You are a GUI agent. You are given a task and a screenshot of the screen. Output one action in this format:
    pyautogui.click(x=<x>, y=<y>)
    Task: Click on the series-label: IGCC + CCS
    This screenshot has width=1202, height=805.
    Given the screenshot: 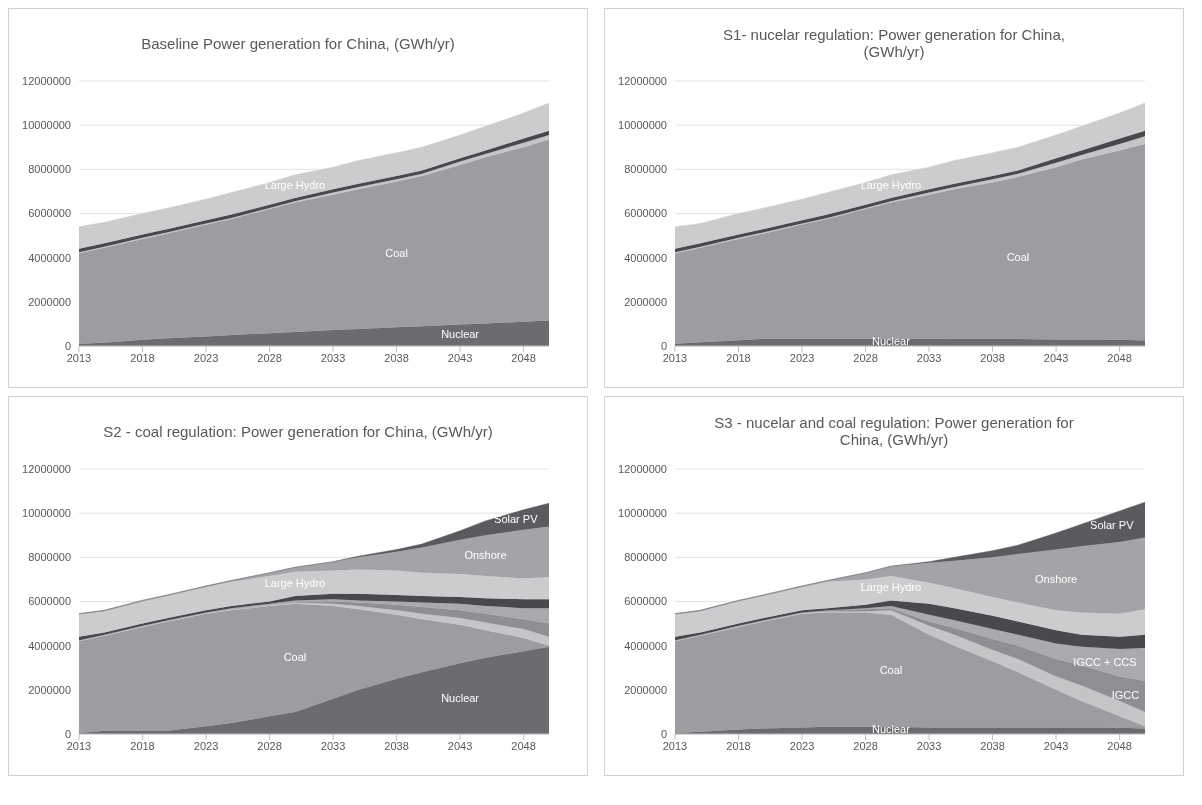 What is the action you would take?
    pyautogui.click(x=1105, y=661)
    